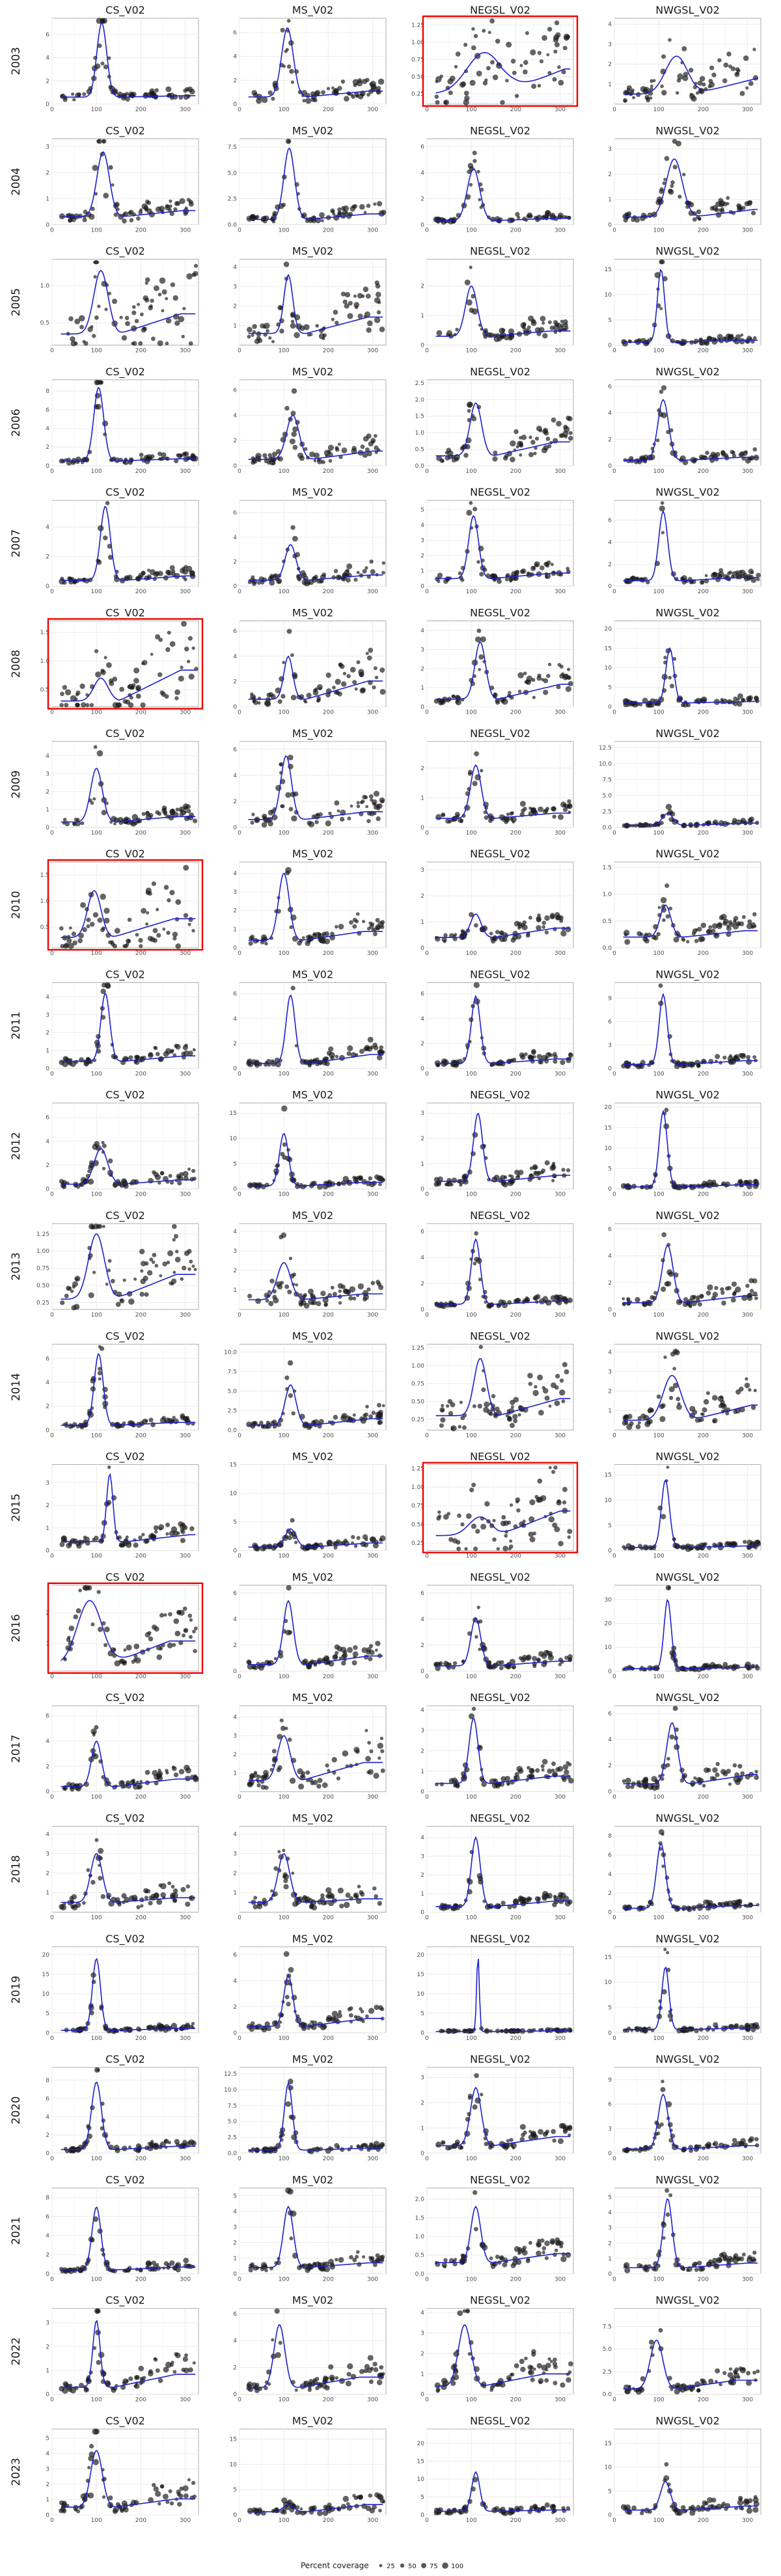  I want to click on y-tick-label: 0.75, so click(418, 1384).